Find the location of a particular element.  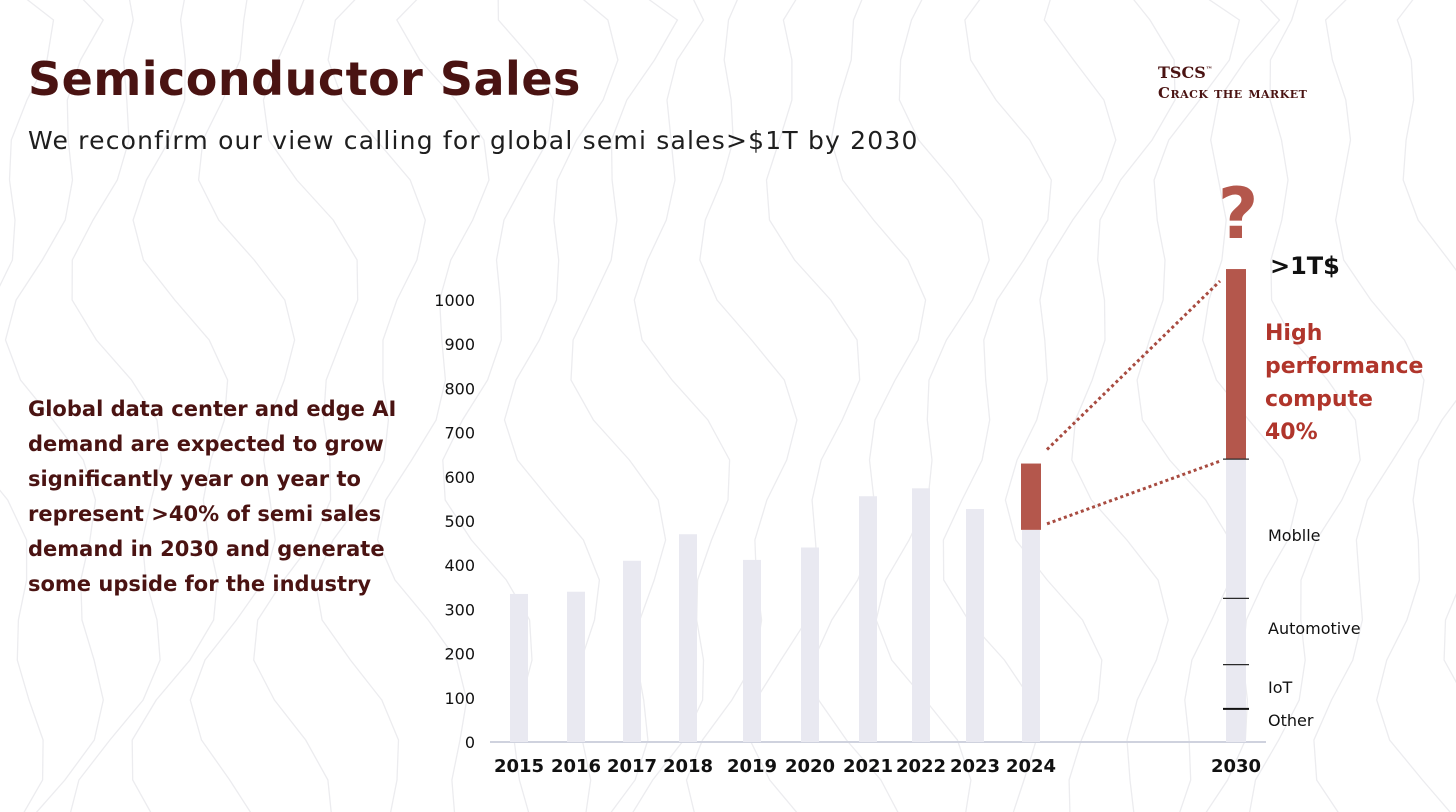

x-tick-label: 2019 is located at coordinates (752, 766).